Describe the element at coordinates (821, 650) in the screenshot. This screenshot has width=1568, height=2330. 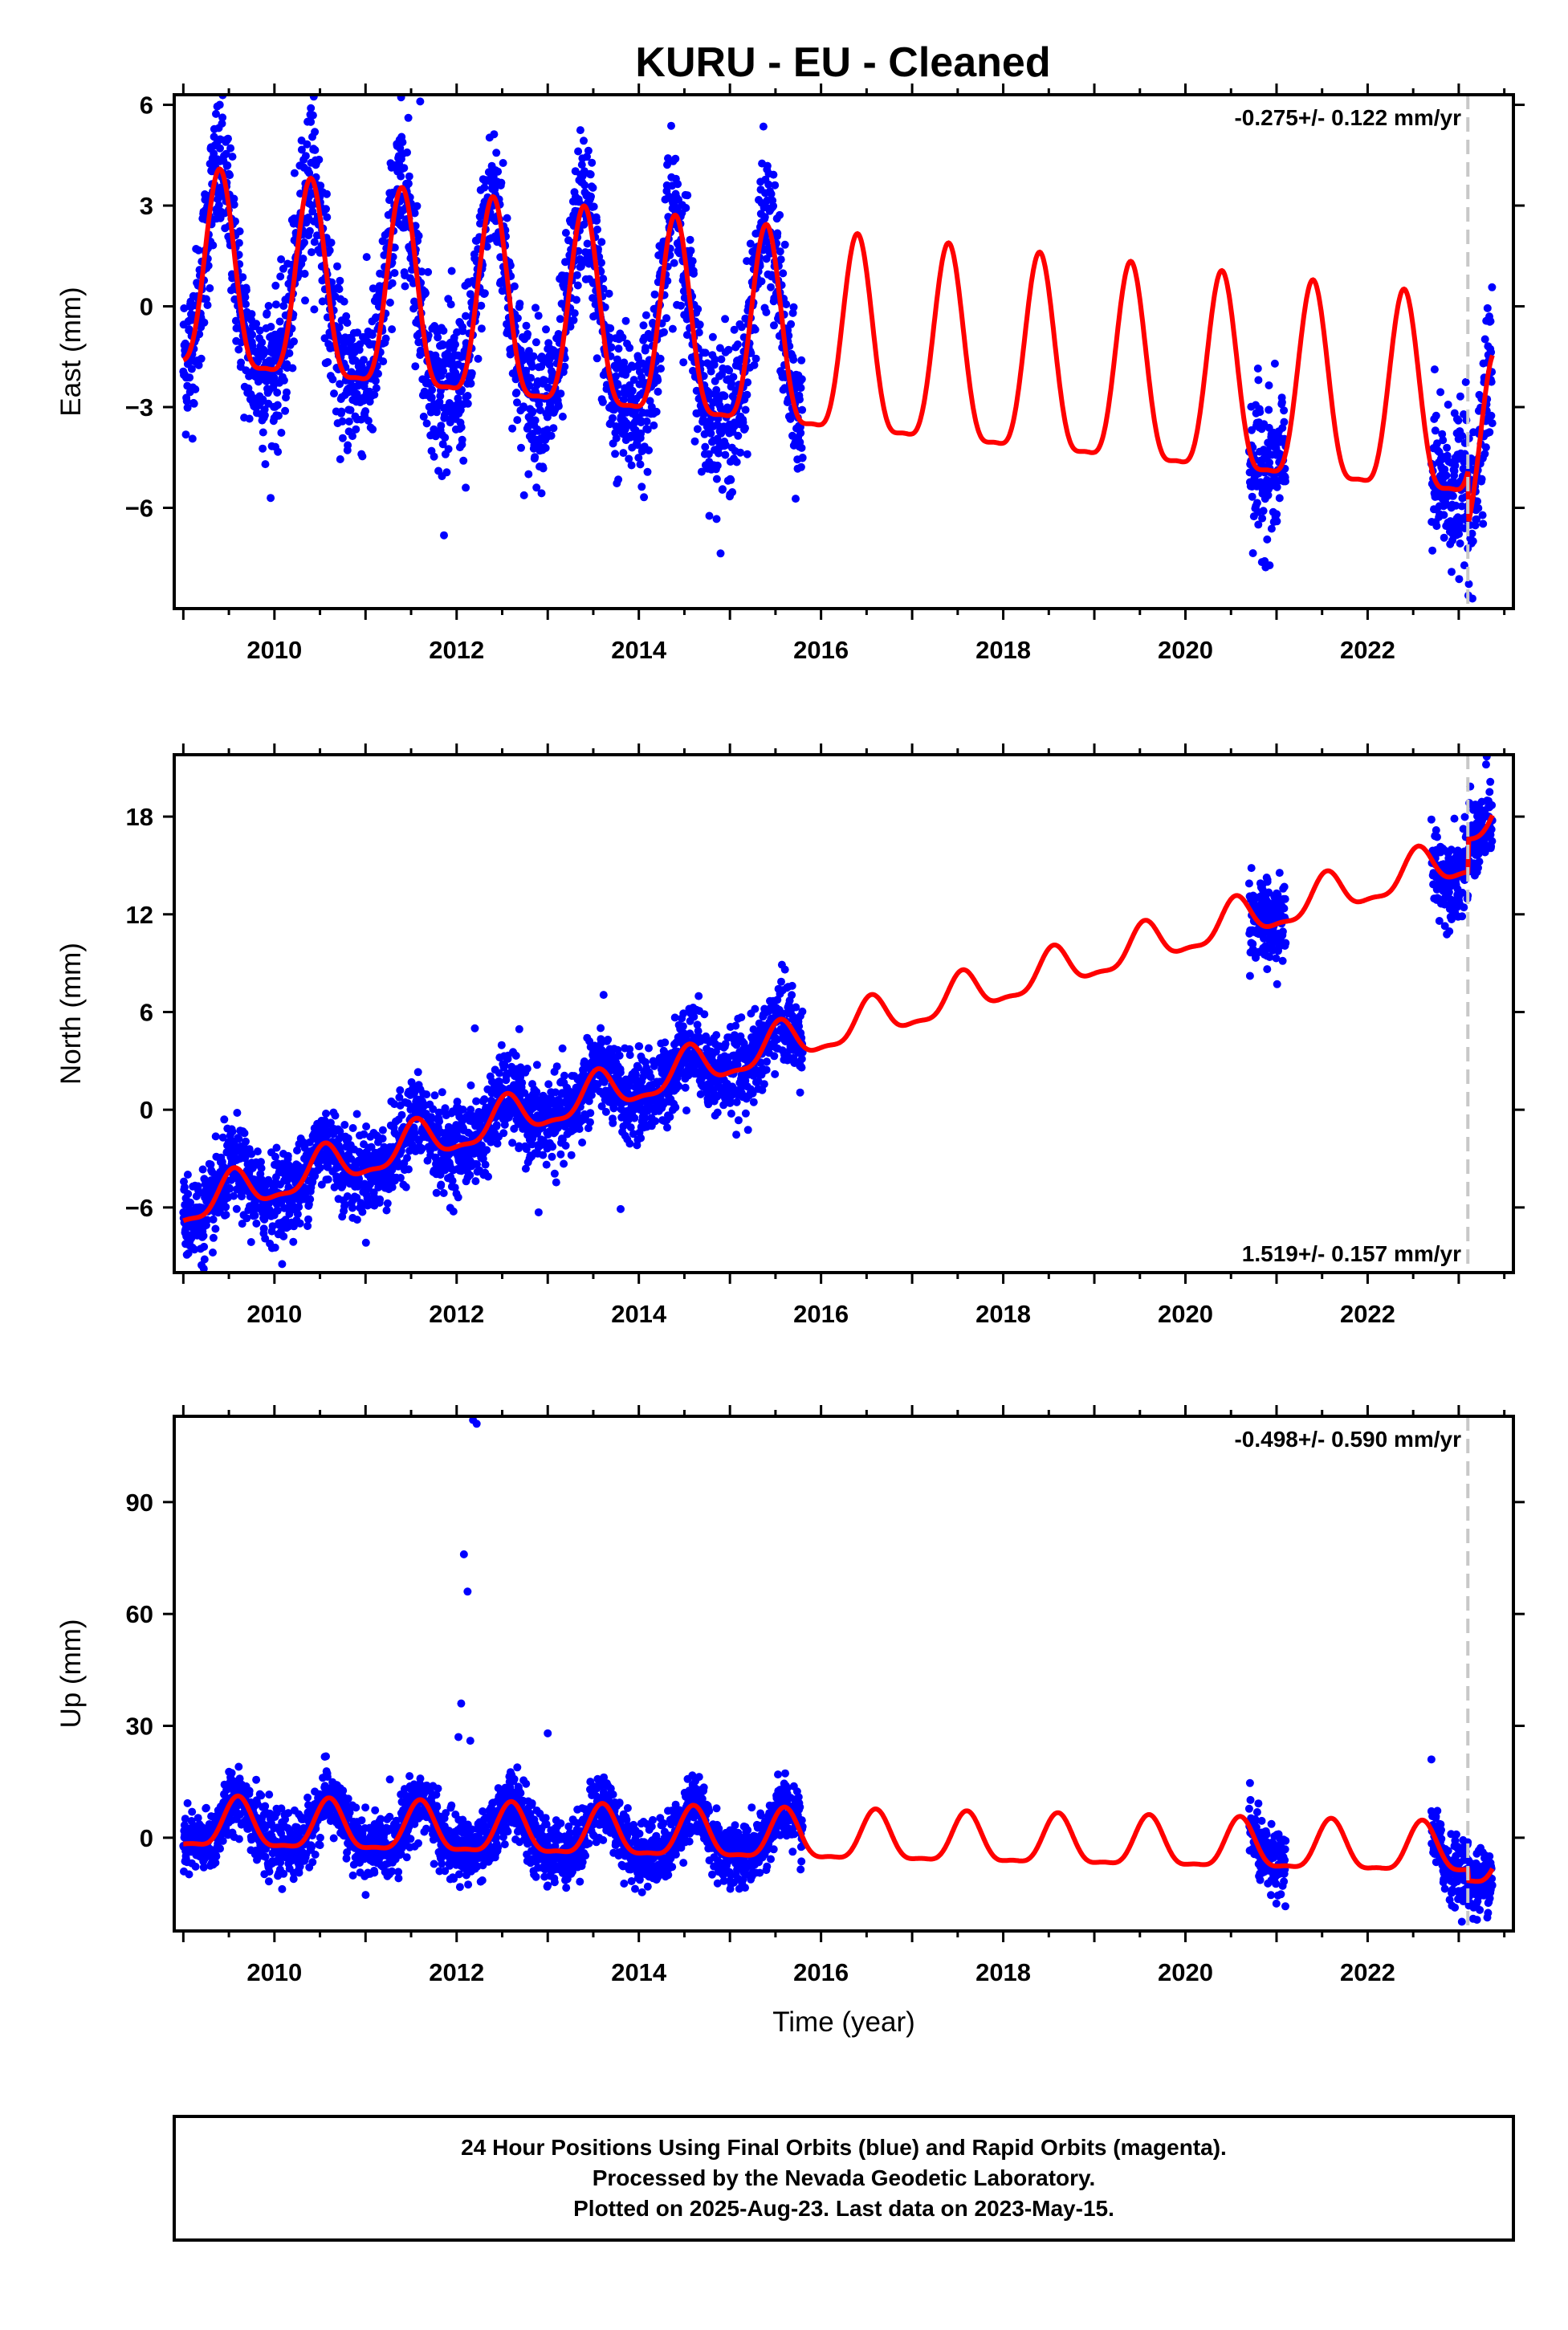
I see `east-x-tick-label: 2016` at that location.